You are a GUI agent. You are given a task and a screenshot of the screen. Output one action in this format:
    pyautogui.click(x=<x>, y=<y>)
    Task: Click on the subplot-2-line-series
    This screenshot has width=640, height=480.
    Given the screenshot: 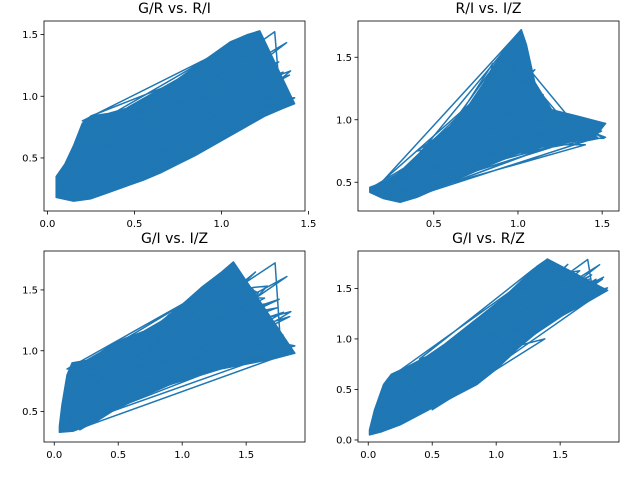 What is the action you would take?
    pyautogui.click(x=490, y=115)
    